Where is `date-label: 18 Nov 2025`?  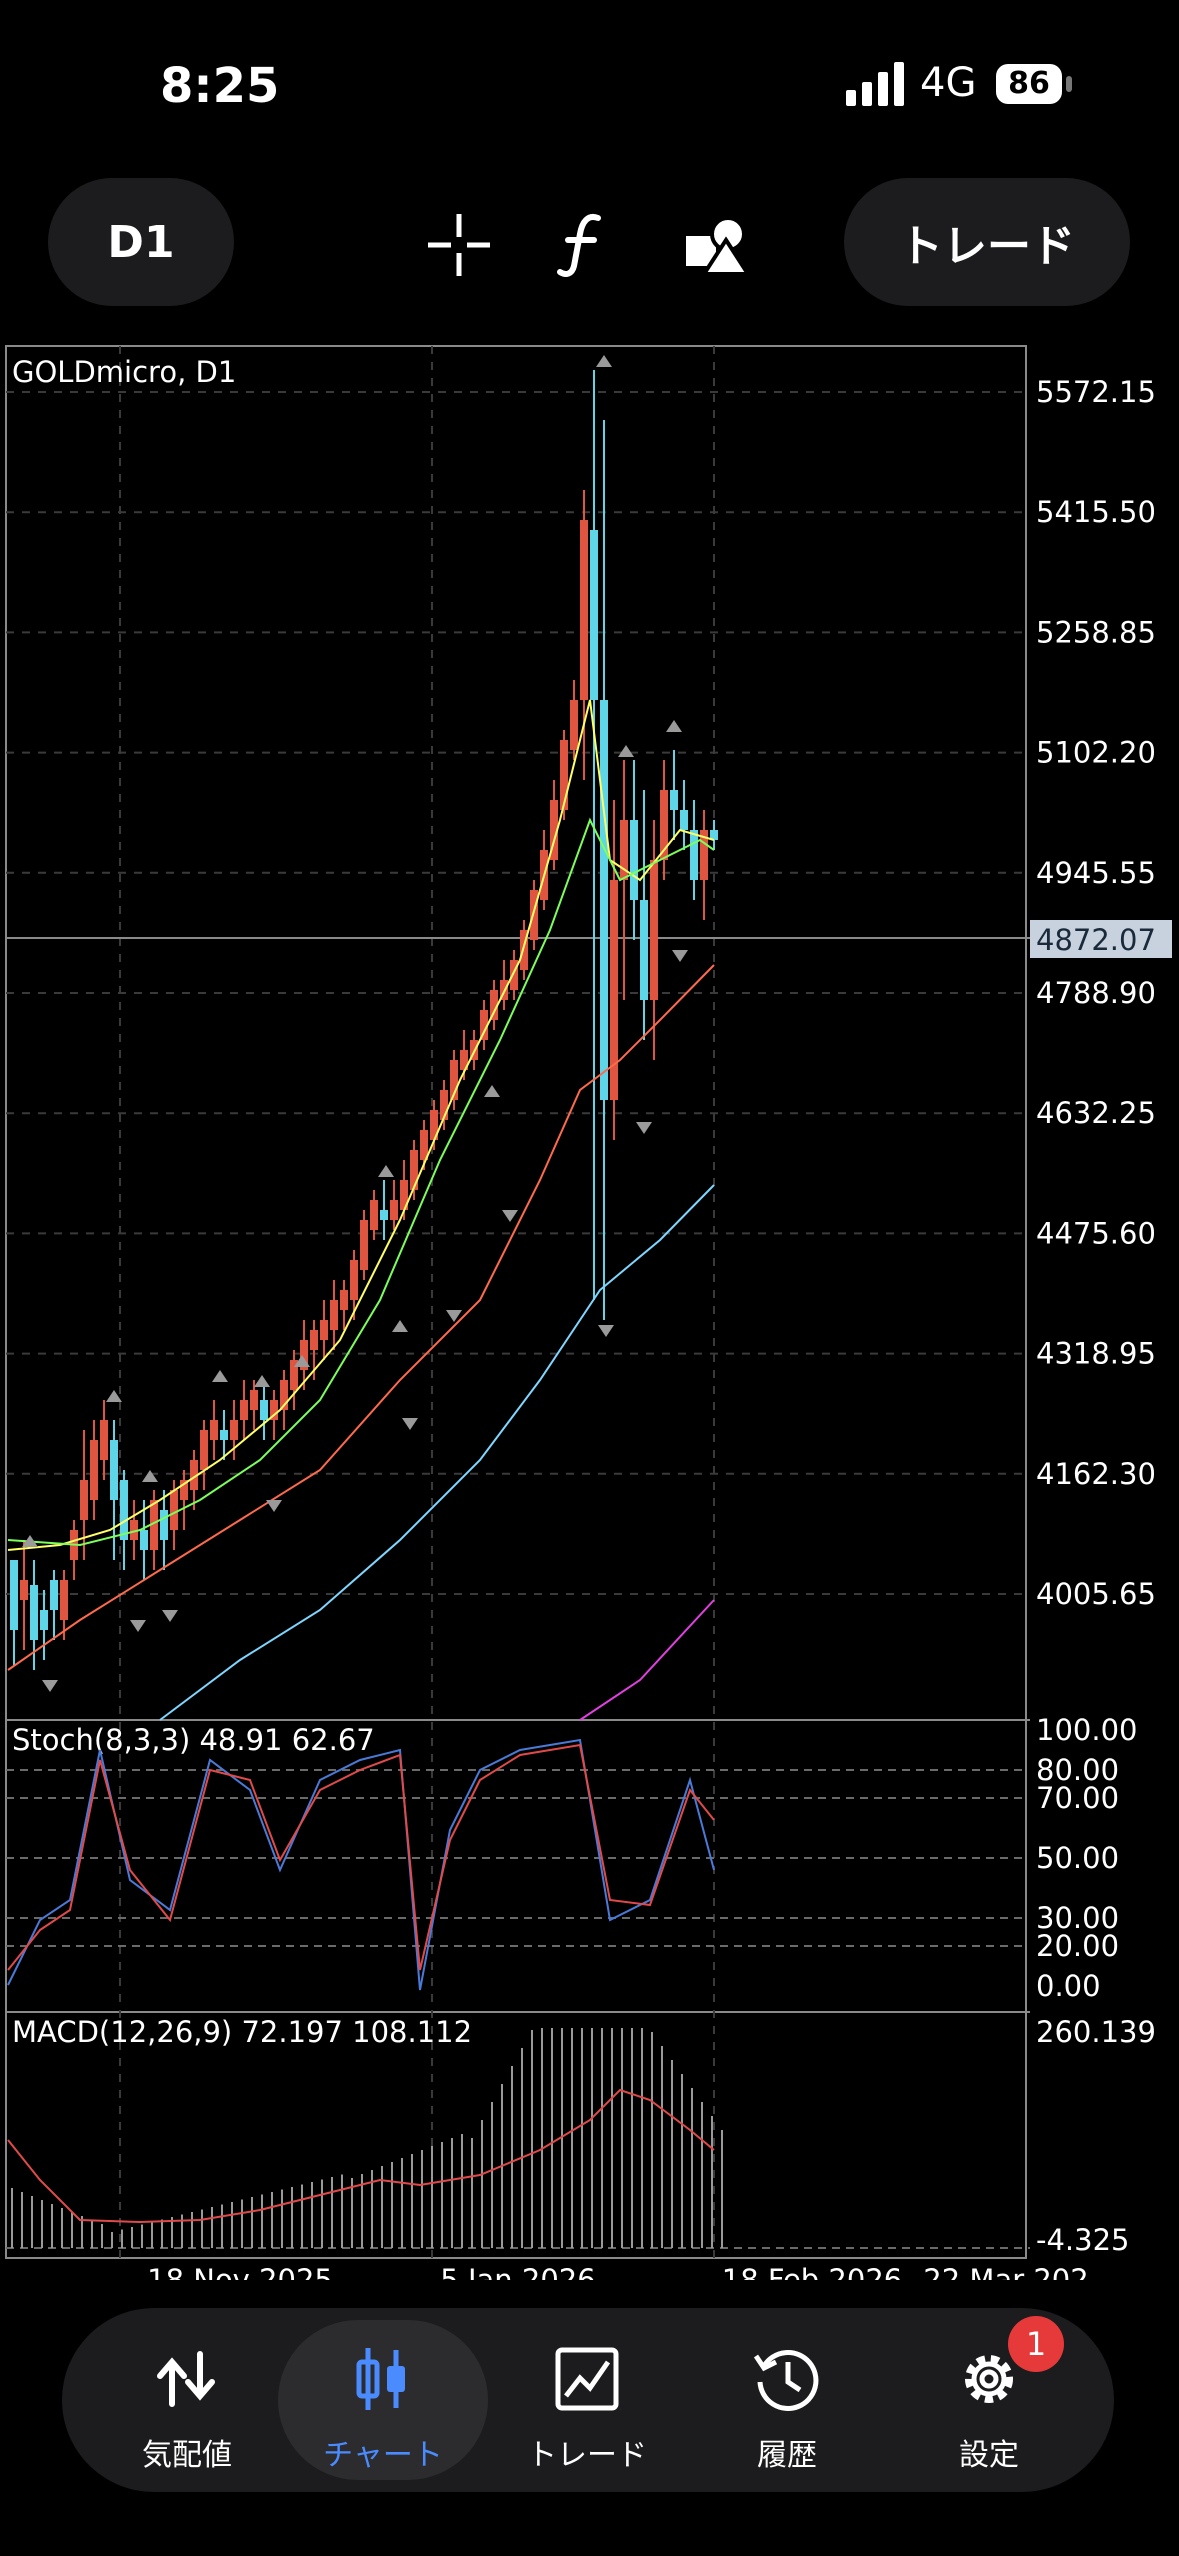 date-label: 18 Nov 2025 is located at coordinates (240, 2271).